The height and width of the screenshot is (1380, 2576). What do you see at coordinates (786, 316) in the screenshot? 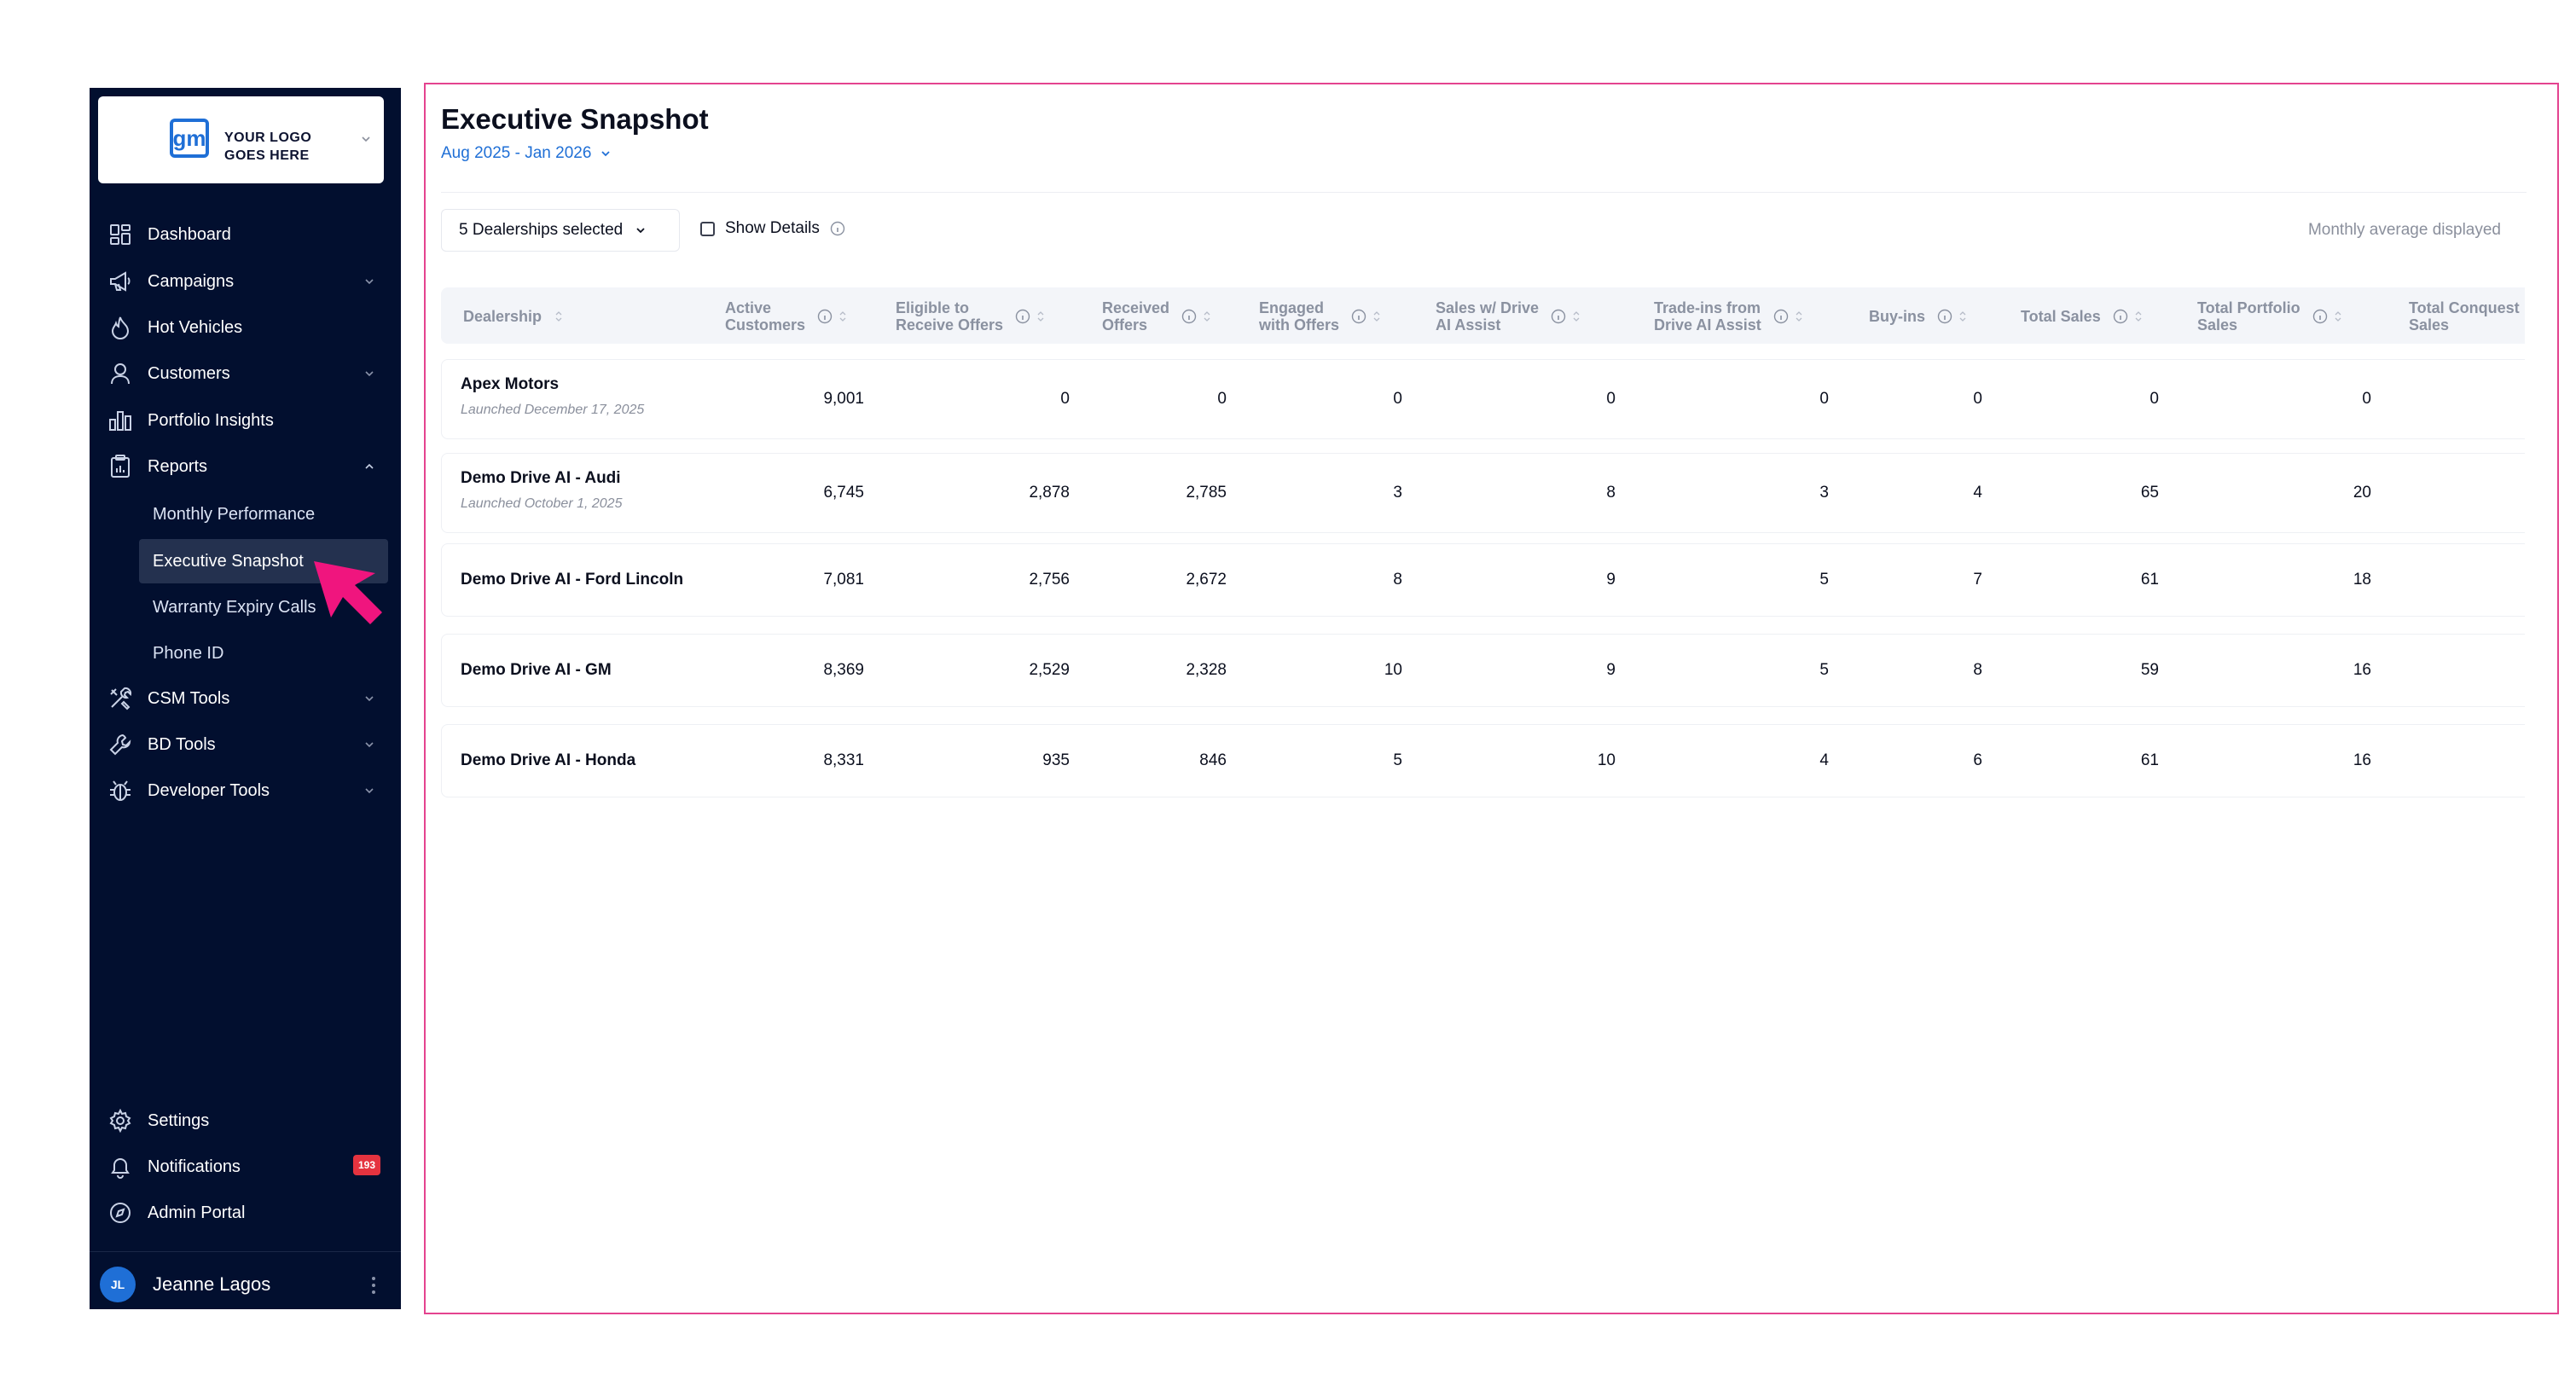
I see `column-header: Active Customers` at bounding box center [786, 316].